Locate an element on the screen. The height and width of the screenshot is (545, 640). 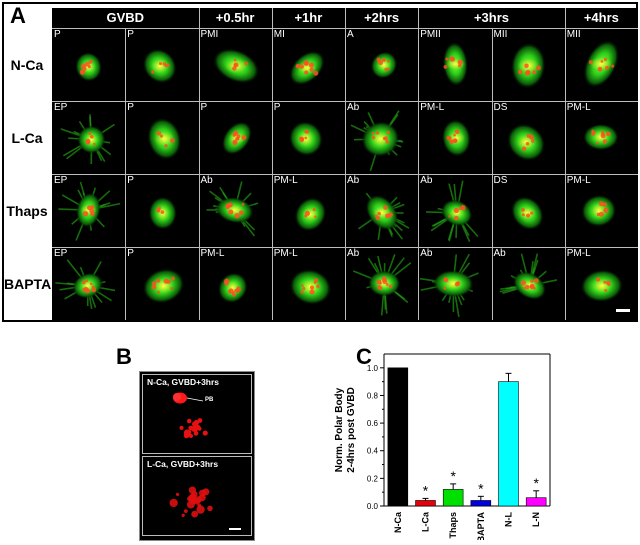
stage-label: PMII is located at coordinates (430, 34).